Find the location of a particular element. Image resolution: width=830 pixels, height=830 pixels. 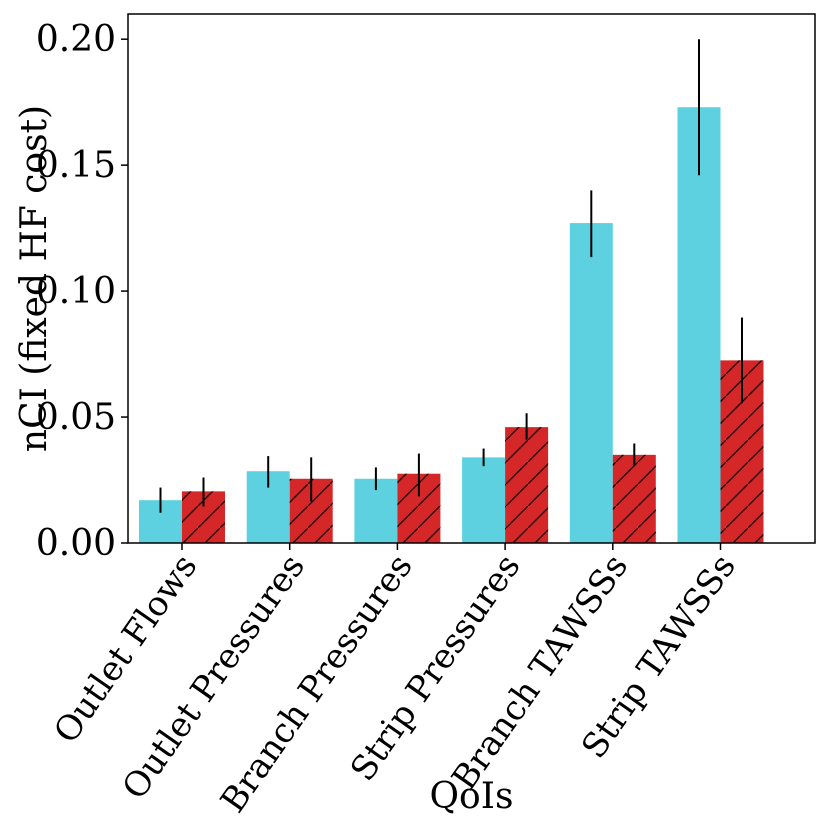

y-tick-label: 0.00 is located at coordinates (76, 543).